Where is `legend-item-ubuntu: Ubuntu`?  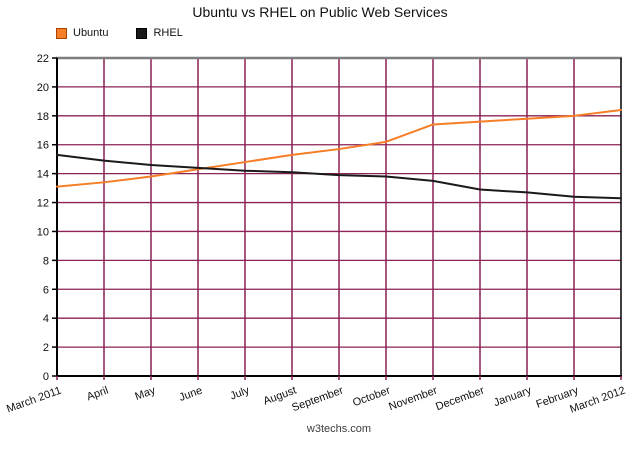
legend-item-ubuntu: Ubuntu is located at coordinates (82, 33).